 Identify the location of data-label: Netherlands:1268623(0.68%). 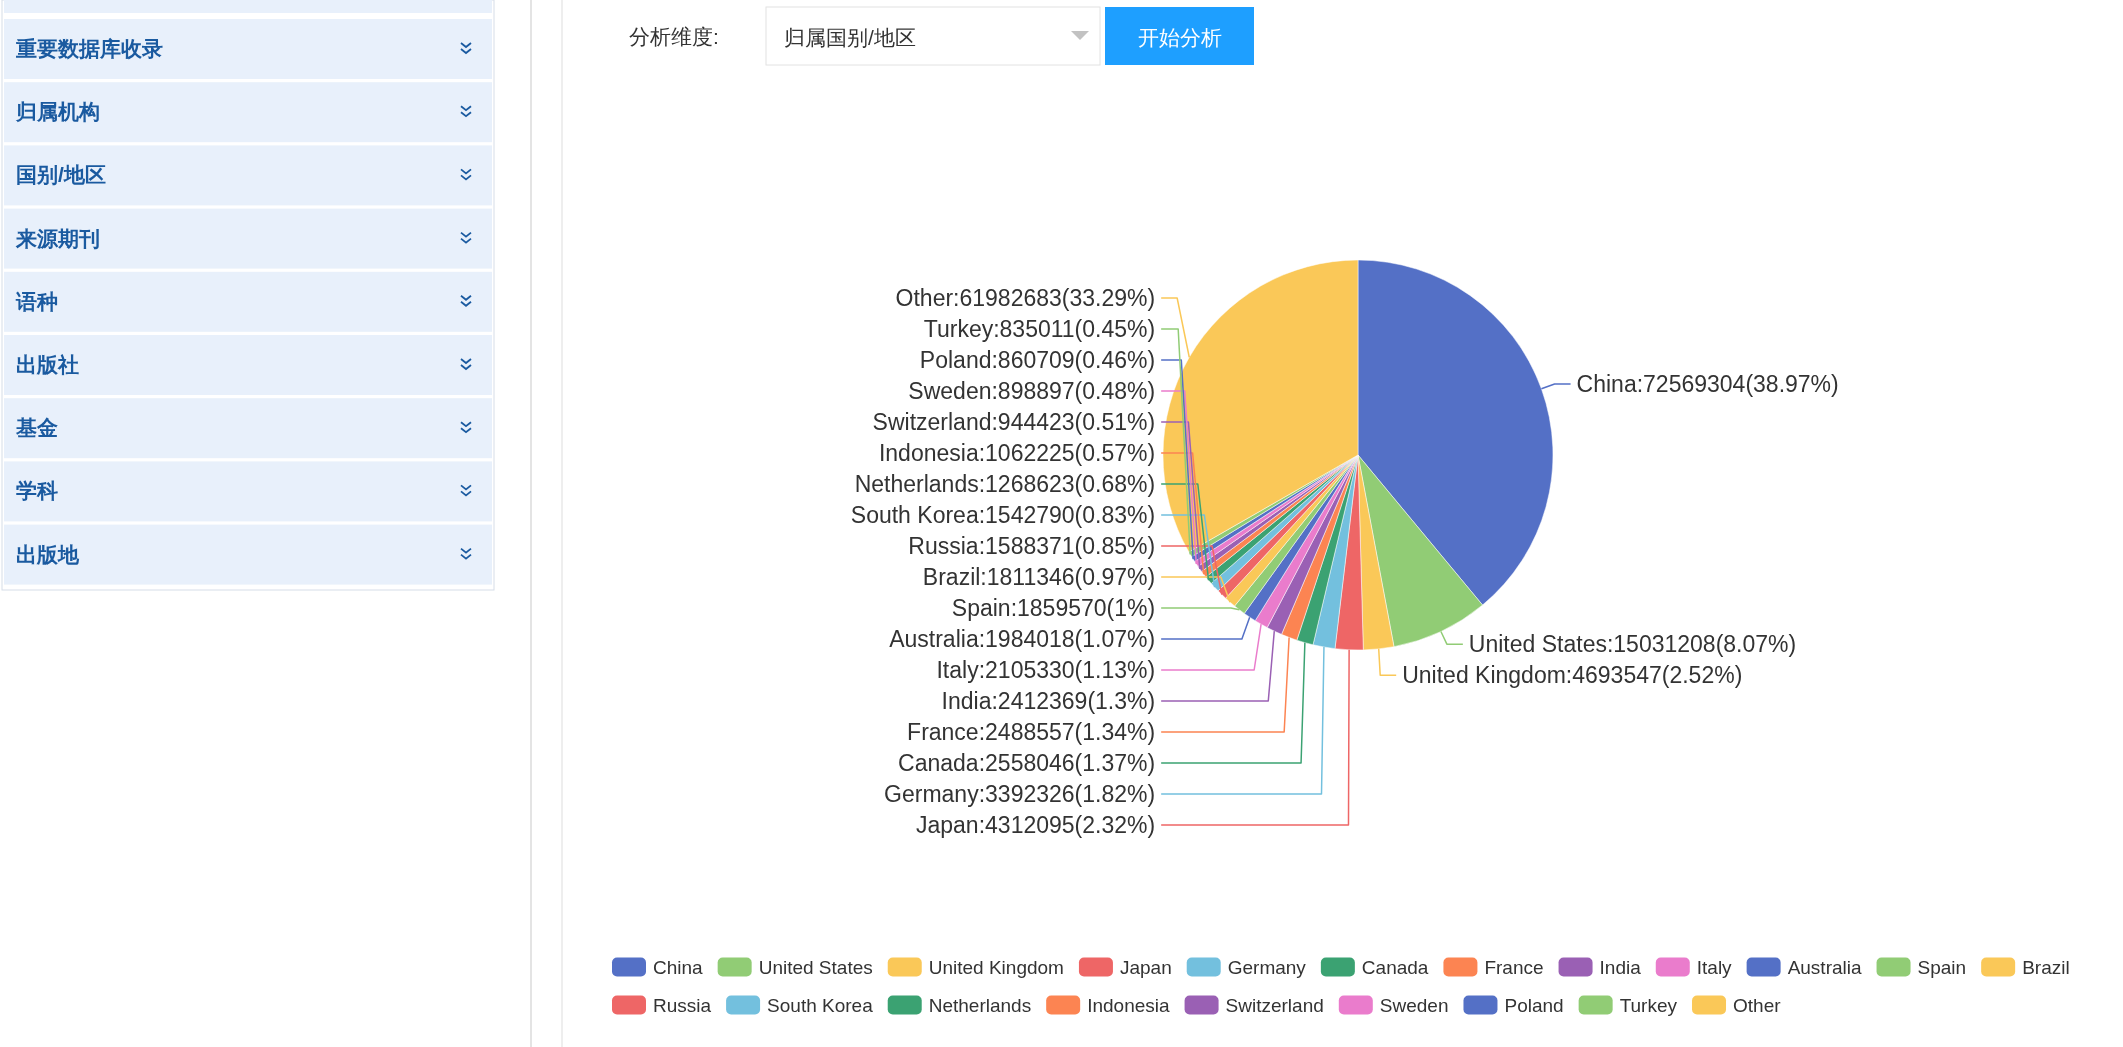
(1005, 484).